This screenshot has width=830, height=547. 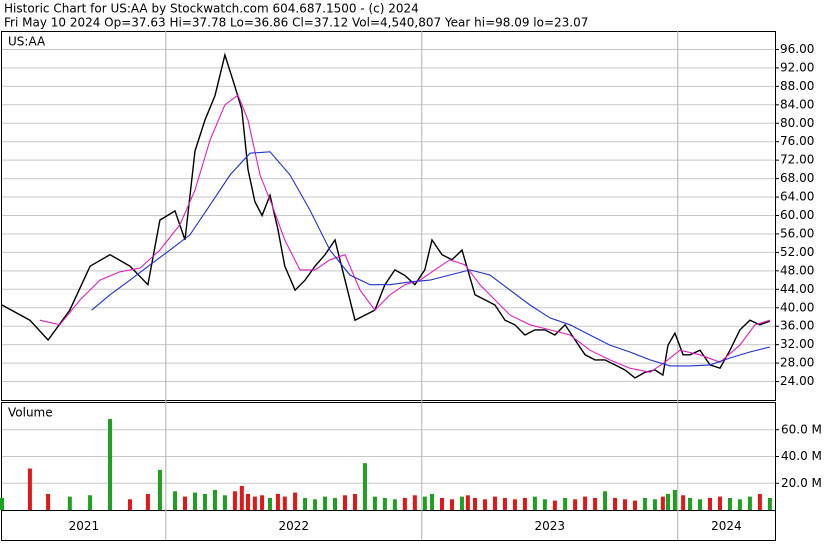 I want to click on y-tick-label: 52.00, so click(x=797, y=252).